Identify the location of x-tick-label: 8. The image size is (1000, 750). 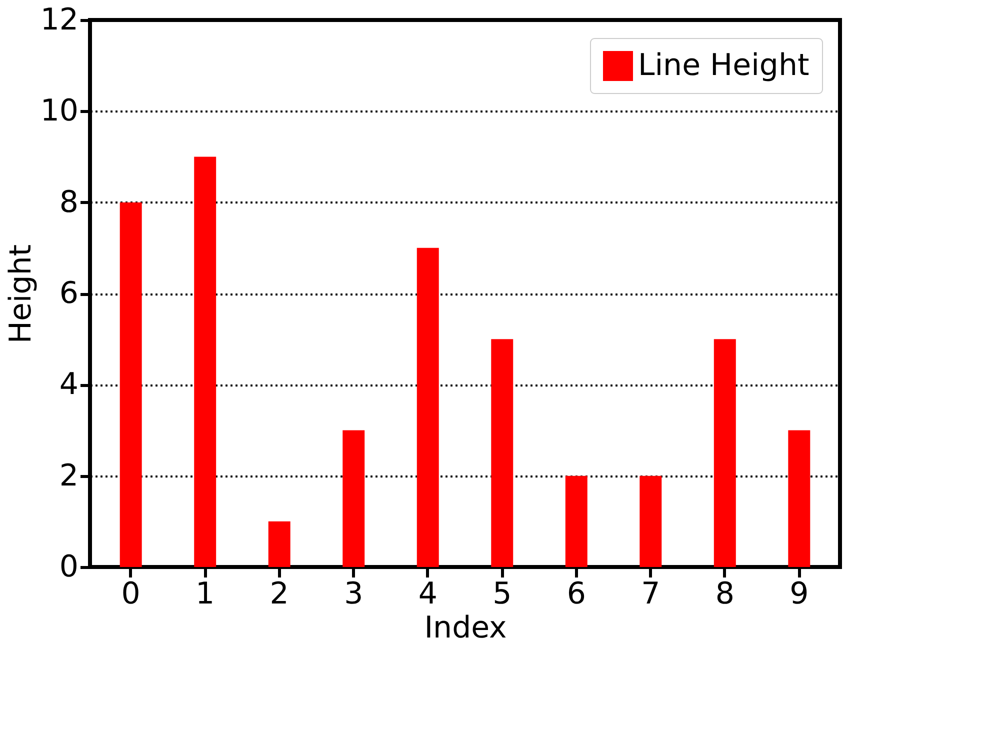
(724, 594).